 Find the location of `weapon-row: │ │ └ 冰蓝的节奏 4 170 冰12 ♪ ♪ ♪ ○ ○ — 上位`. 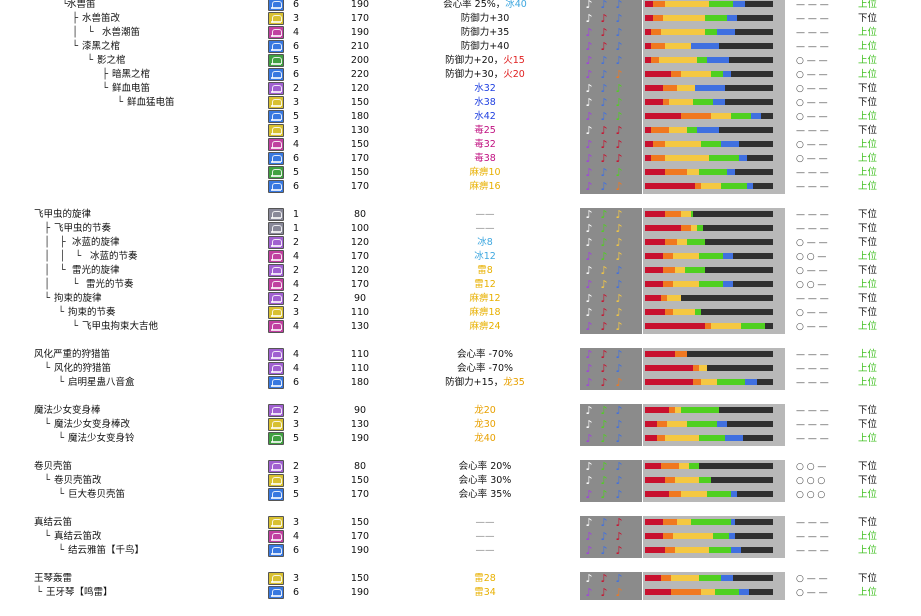

weapon-row: │ │ └ 冰蓝的节奏 4 170 冰12 ♪ ♪ ♪ ○ ○ — 上位 is located at coordinates (460, 257).